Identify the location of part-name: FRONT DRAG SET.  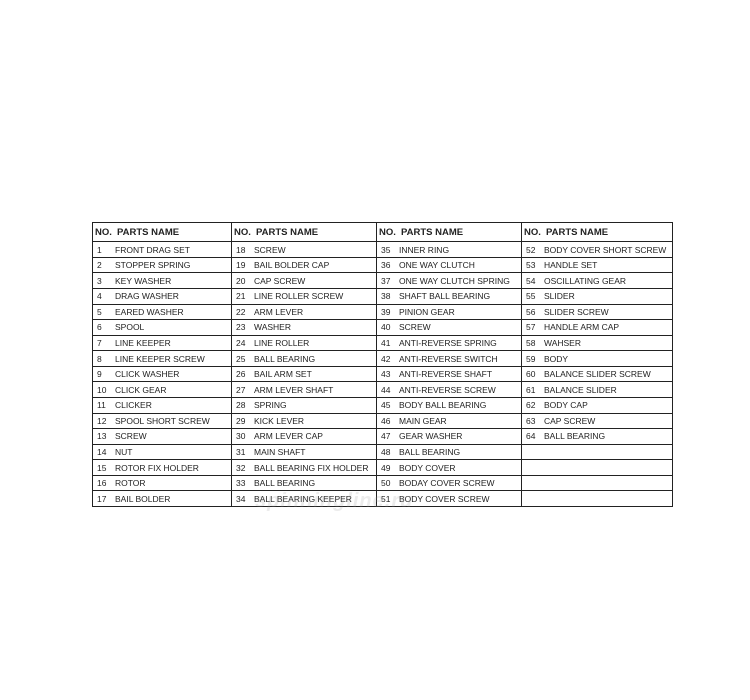
(152, 249).